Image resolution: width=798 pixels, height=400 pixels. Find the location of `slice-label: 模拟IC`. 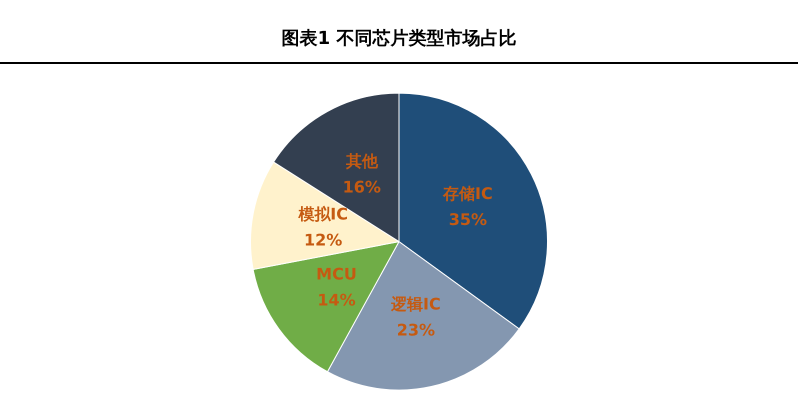

slice-label: 模拟IC is located at coordinates (322, 214).